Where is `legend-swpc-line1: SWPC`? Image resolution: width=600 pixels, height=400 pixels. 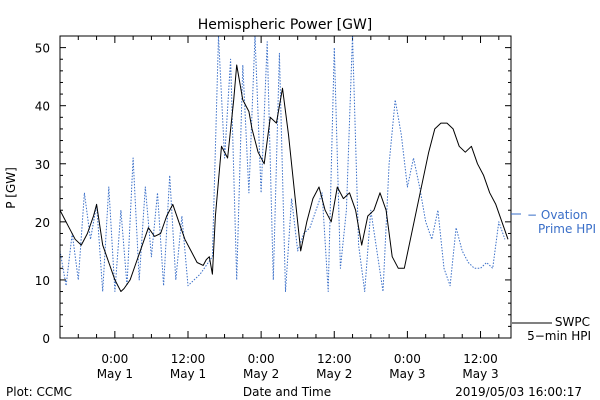 legend-swpc-line1: SWPC is located at coordinates (572, 322).